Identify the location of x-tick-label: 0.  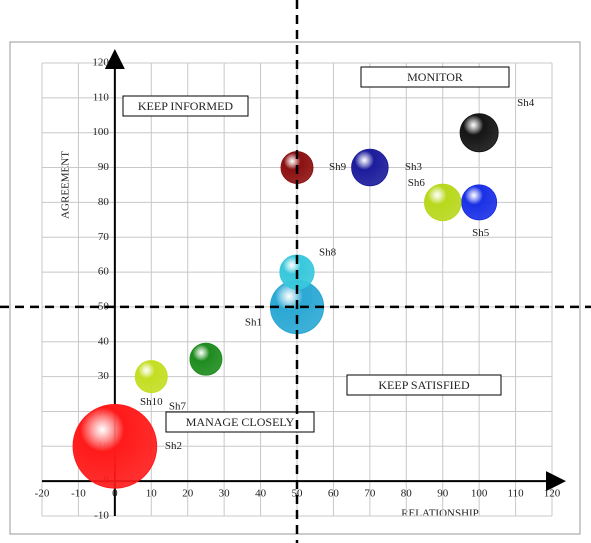
(115, 494).